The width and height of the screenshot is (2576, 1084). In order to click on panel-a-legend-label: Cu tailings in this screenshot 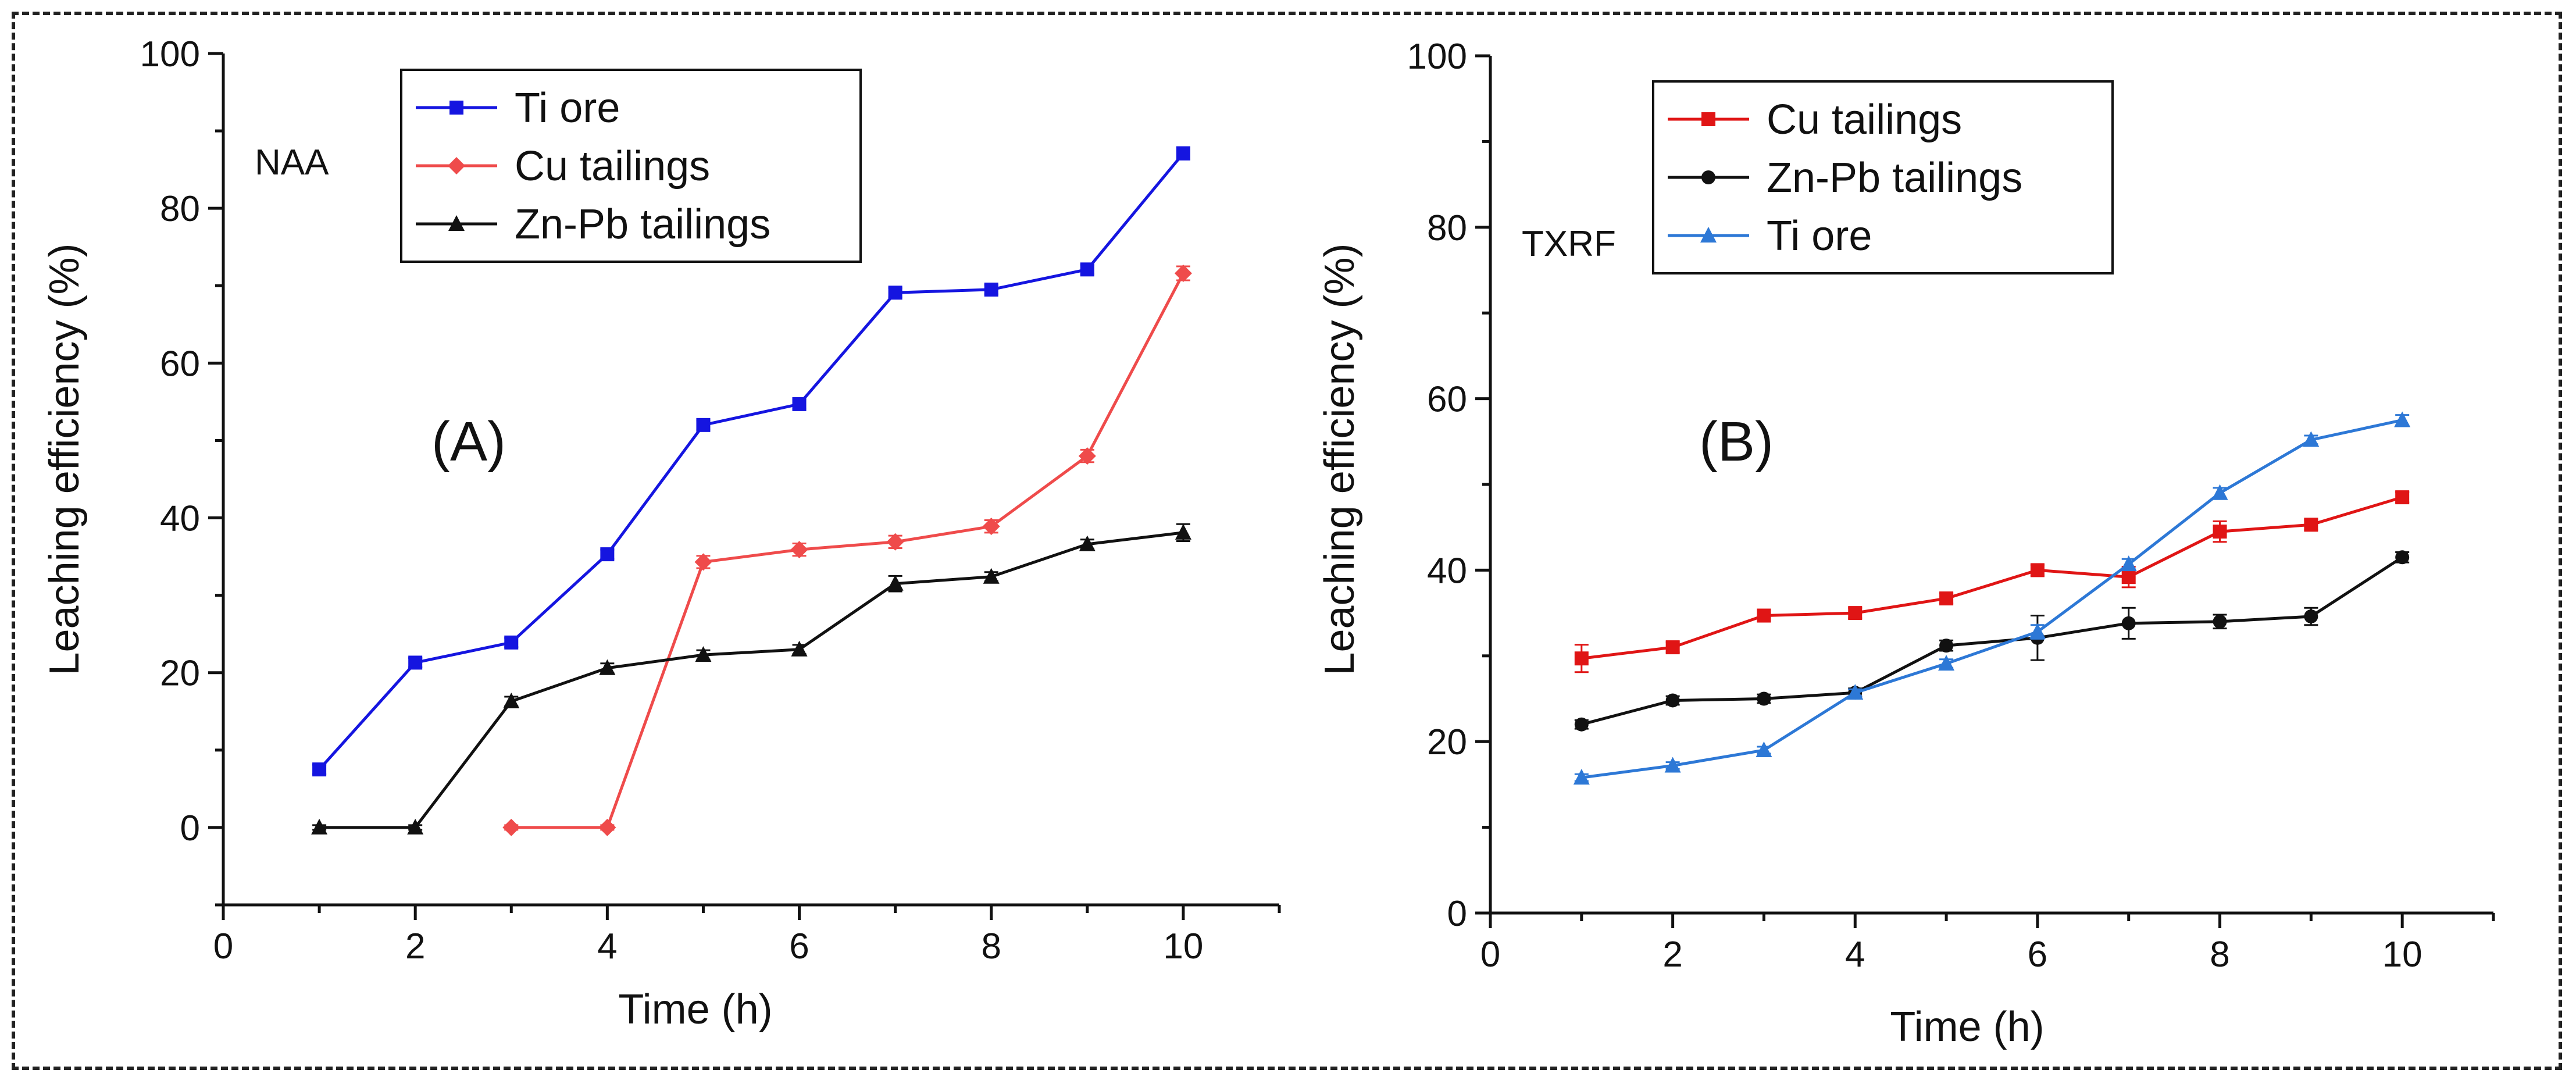, I will do `click(612, 166)`.